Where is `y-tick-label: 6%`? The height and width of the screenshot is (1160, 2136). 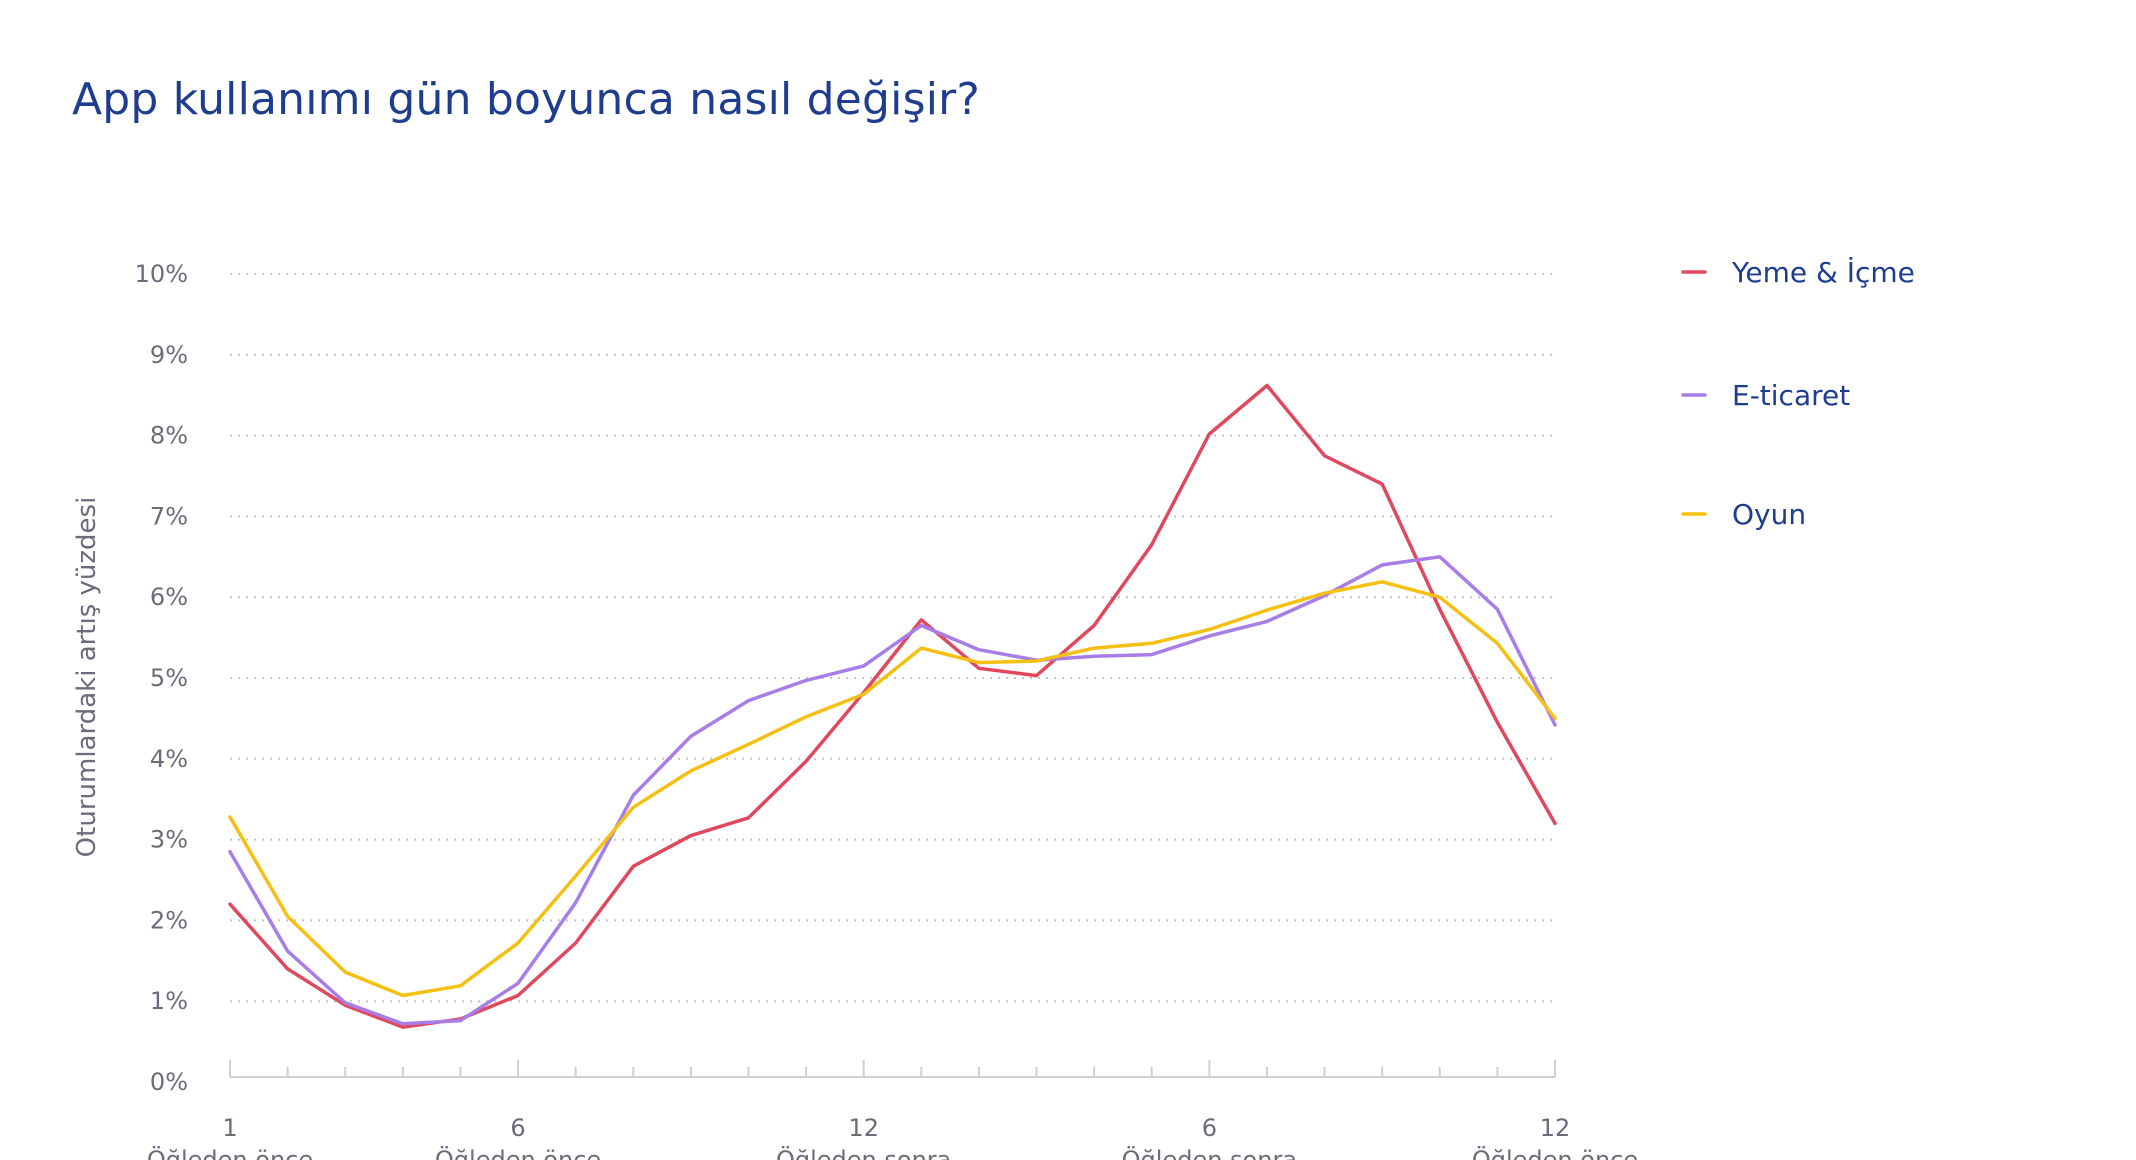
y-tick-label: 6% is located at coordinates (169, 597).